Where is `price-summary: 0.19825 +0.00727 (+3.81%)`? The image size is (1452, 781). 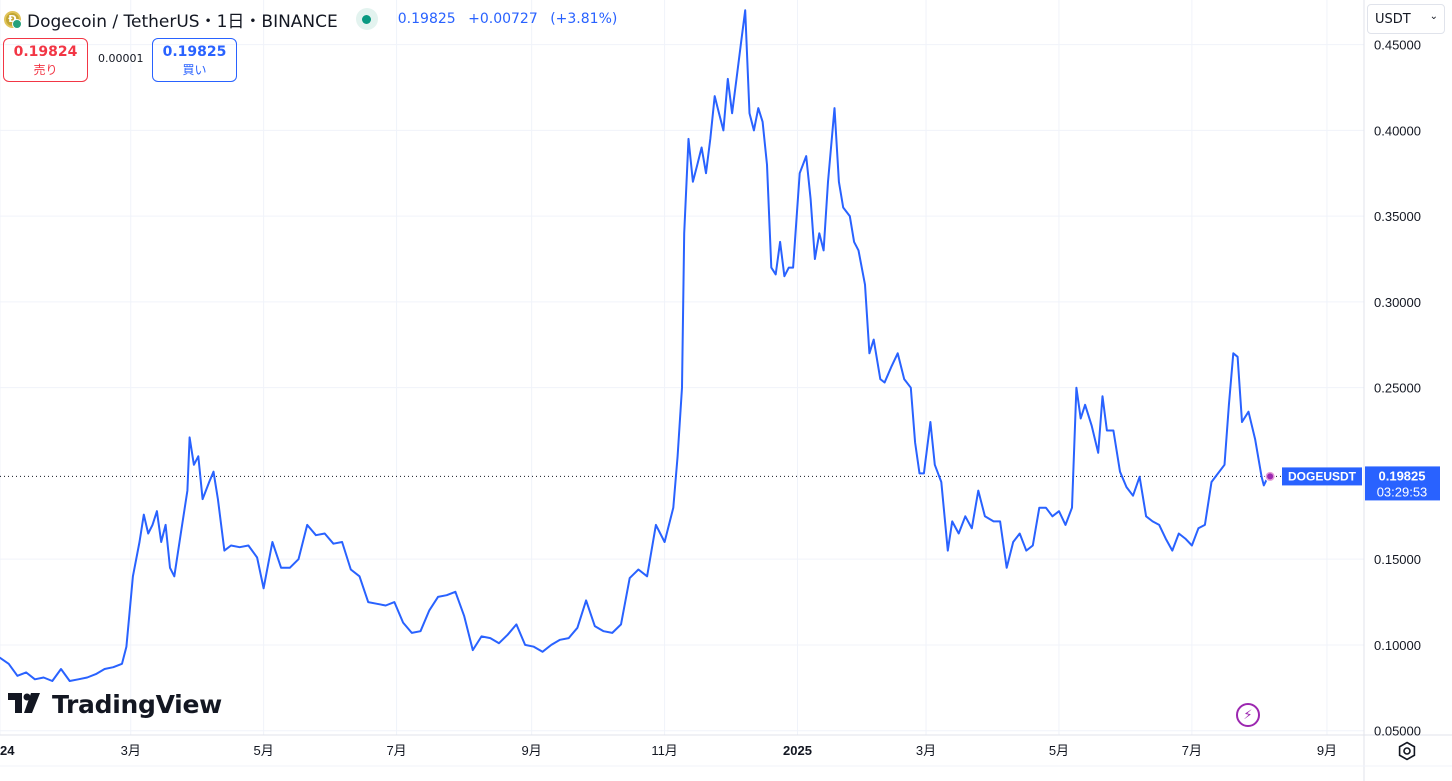
price-summary: 0.19825 +0.00727 (+3.81%) is located at coordinates (512, 19).